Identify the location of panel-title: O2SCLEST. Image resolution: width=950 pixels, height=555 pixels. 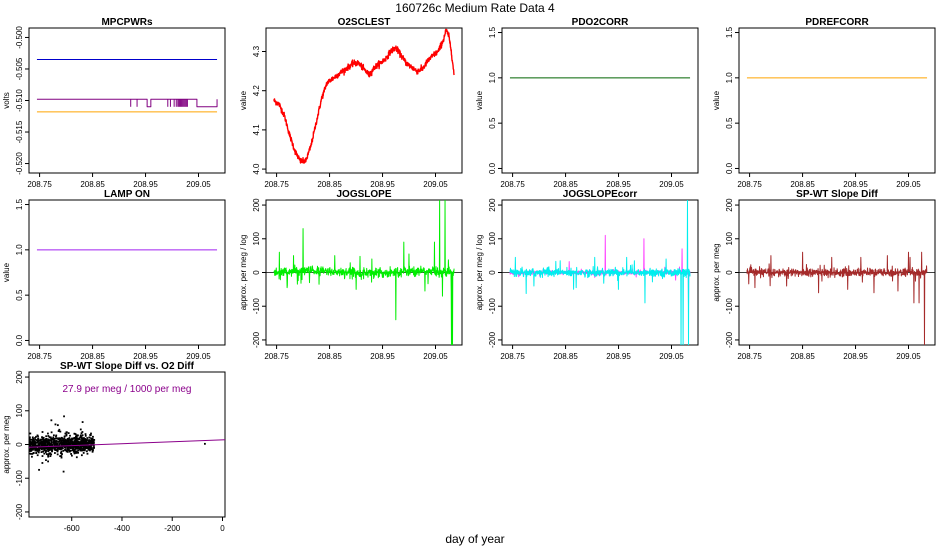
(364, 22).